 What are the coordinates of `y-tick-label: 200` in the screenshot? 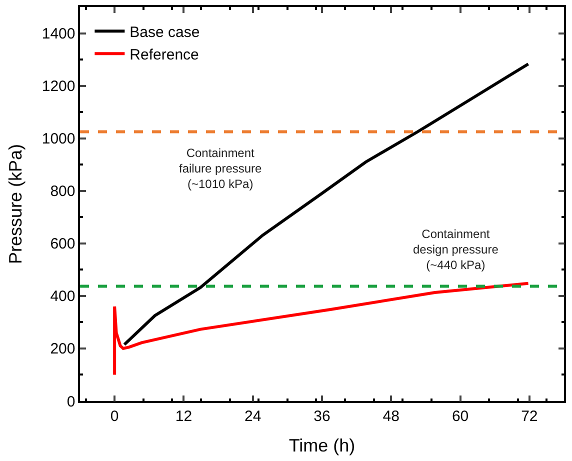 It's located at (63, 349).